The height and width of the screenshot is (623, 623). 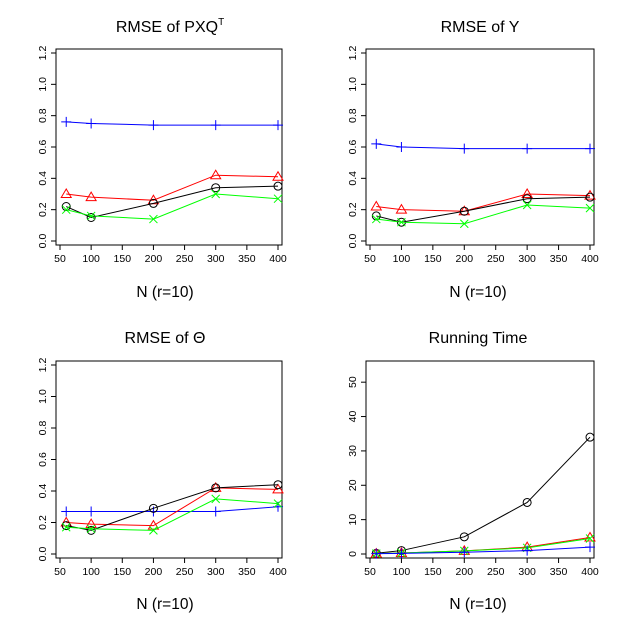 I want to click on y-tick-label: 20, so click(x=353, y=485).